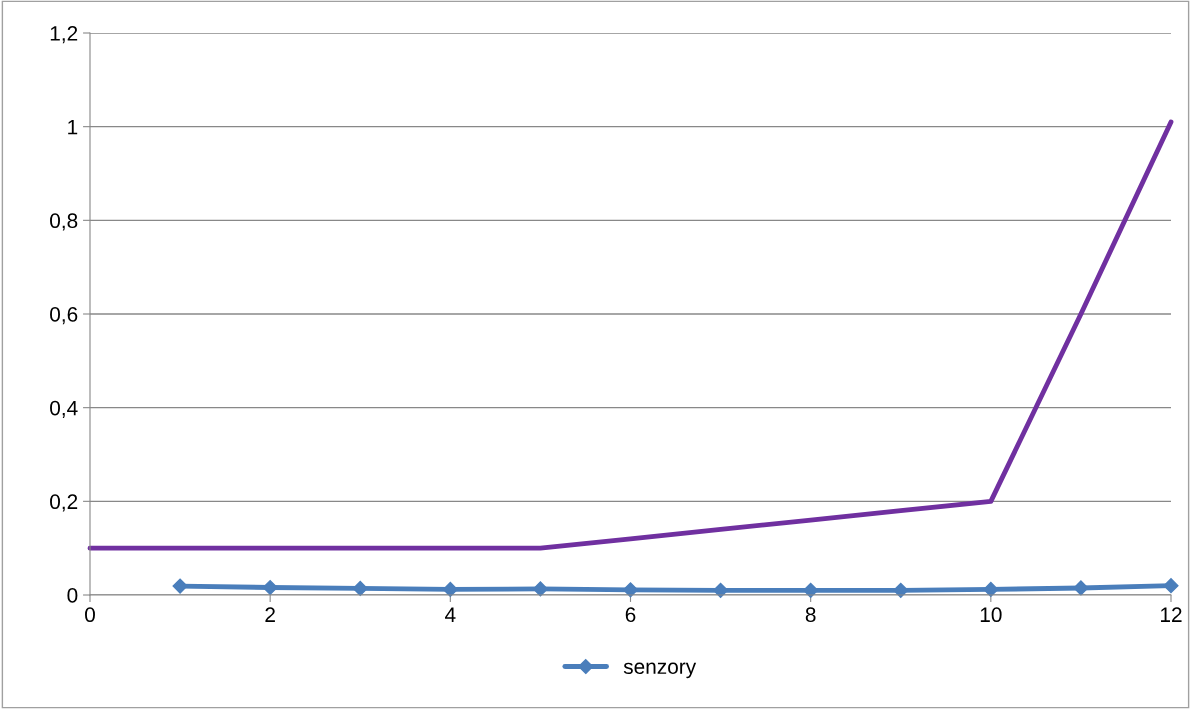 Image resolution: width=1191 pixels, height=709 pixels. Describe the element at coordinates (660, 670) in the screenshot. I see `legend-label: senzory` at that location.